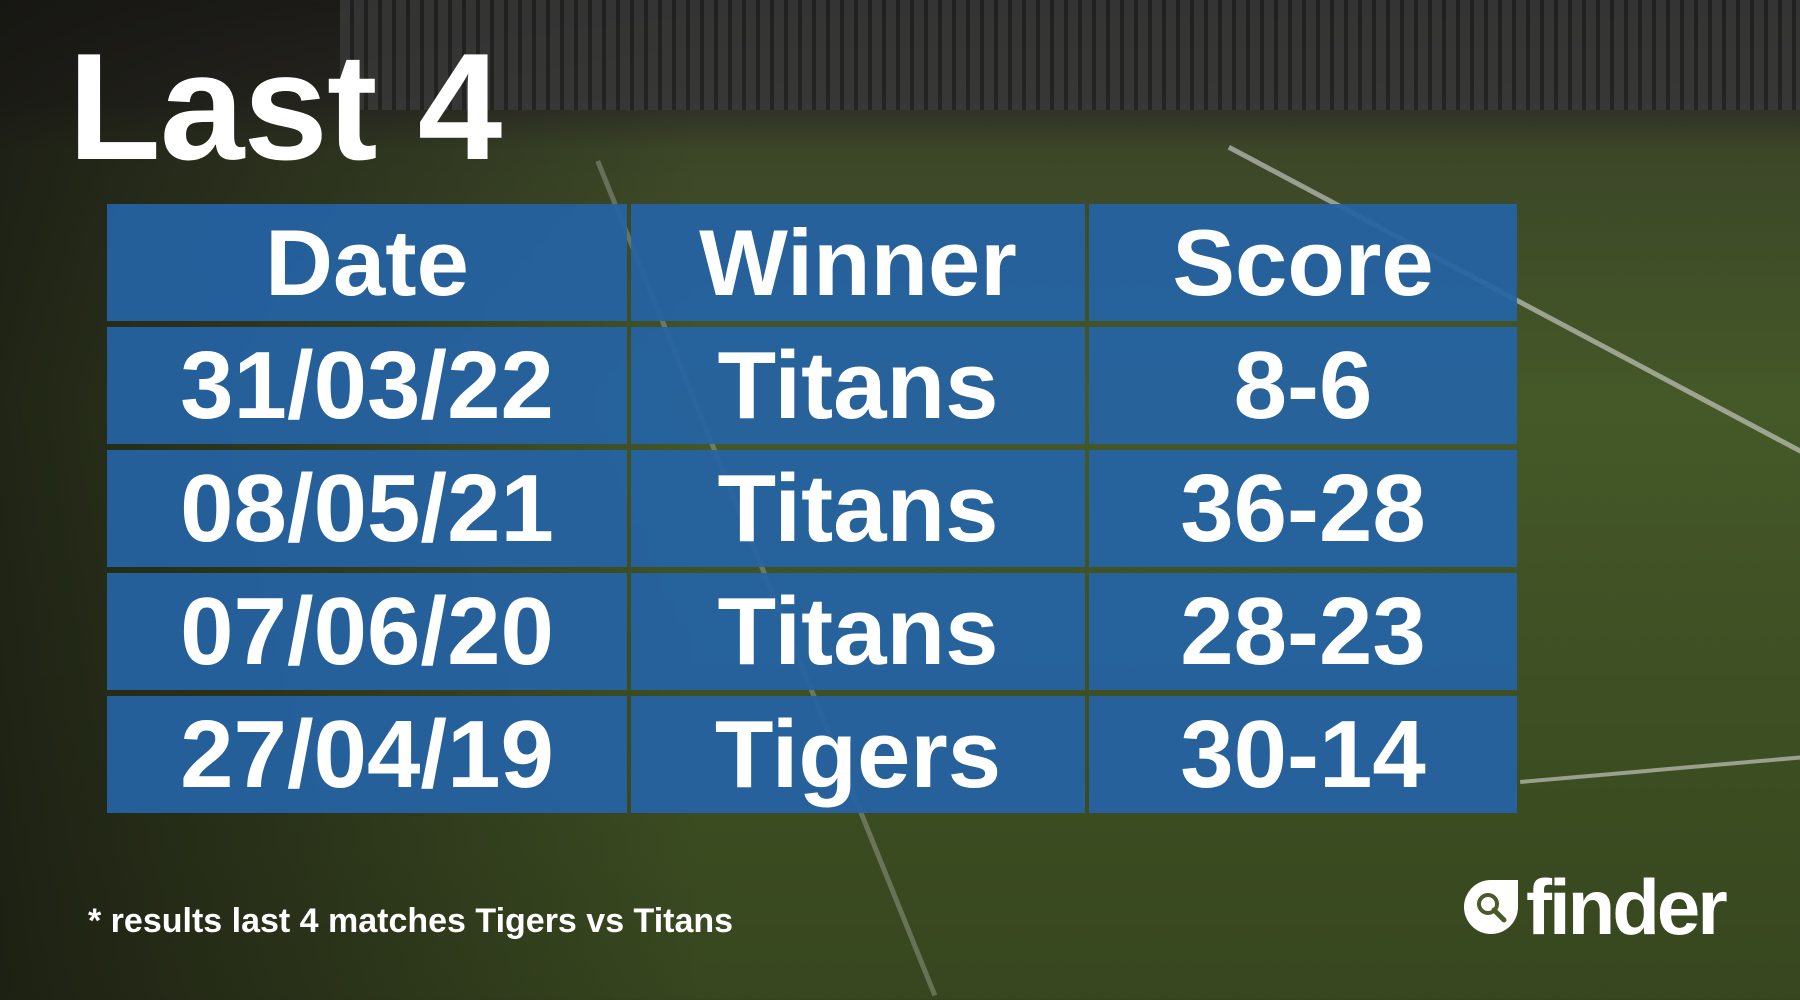  I want to click on cell-date: 31/03/22, so click(367, 385).